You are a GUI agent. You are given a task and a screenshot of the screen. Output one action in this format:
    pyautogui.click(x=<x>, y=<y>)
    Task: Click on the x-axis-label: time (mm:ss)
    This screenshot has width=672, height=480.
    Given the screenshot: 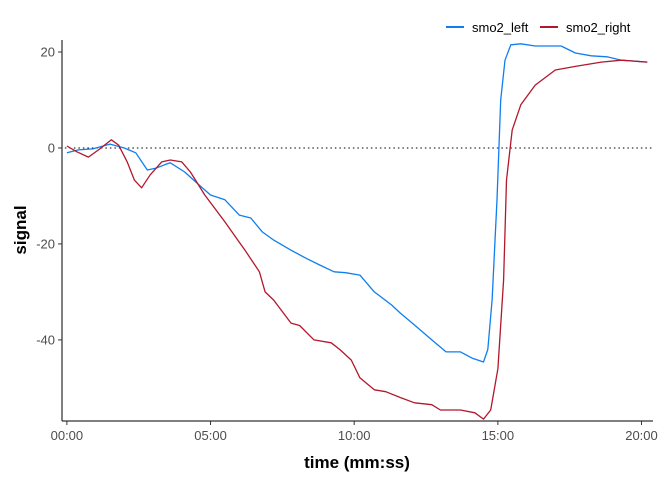 What is the action you would take?
    pyautogui.click(x=357, y=462)
    